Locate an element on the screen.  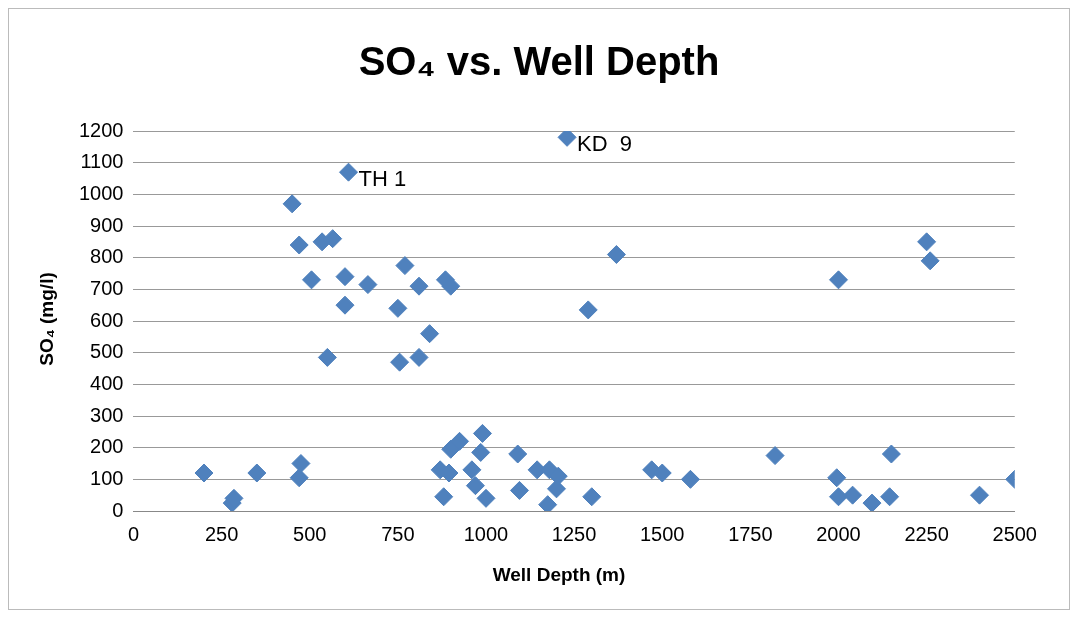
annotation: KD 9 is located at coordinates (605, 144).